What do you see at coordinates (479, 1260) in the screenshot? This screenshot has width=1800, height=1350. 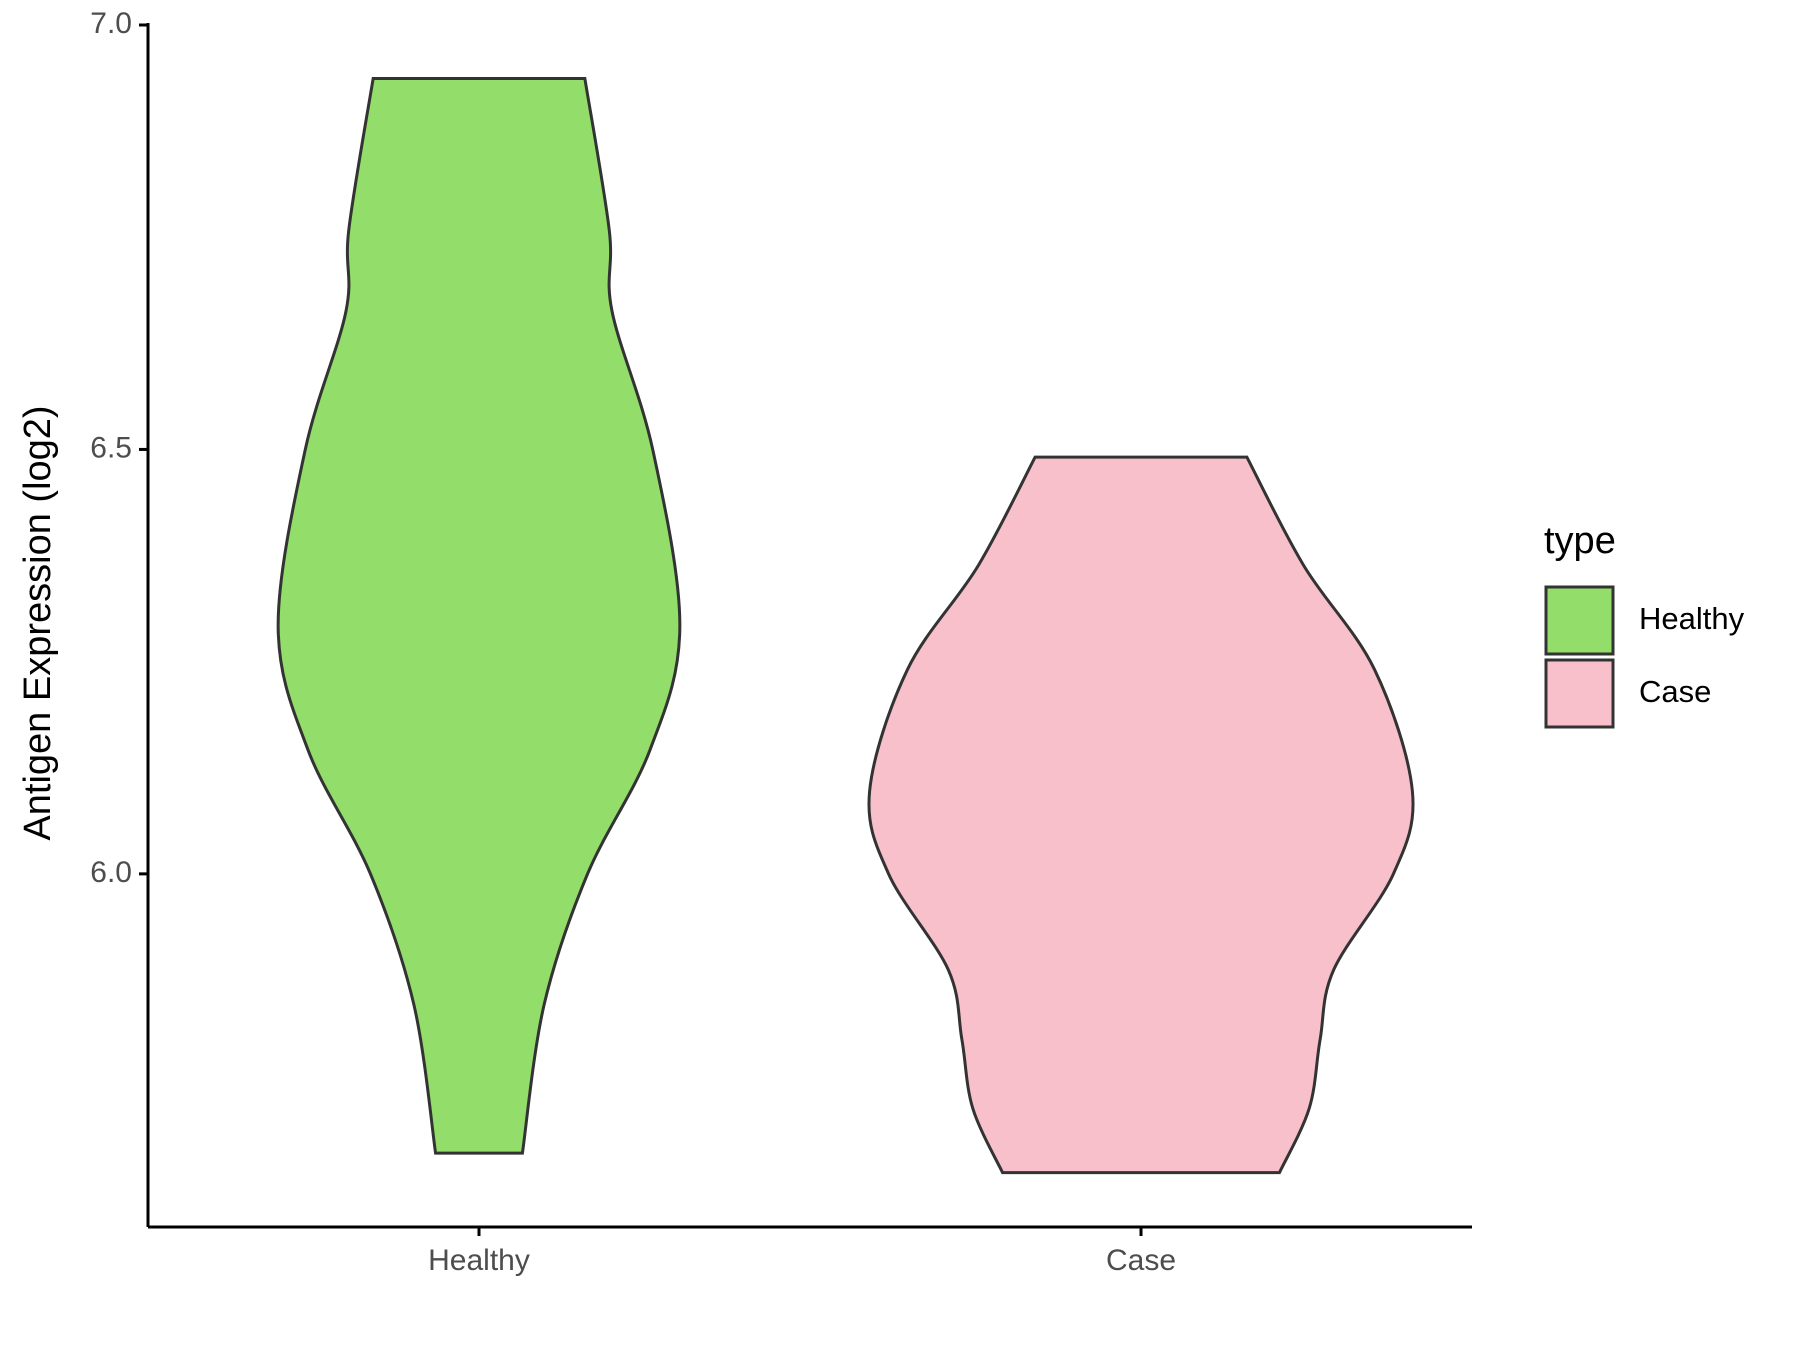 I see `x-tick-label: Healthy` at bounding box center [479, 1260].